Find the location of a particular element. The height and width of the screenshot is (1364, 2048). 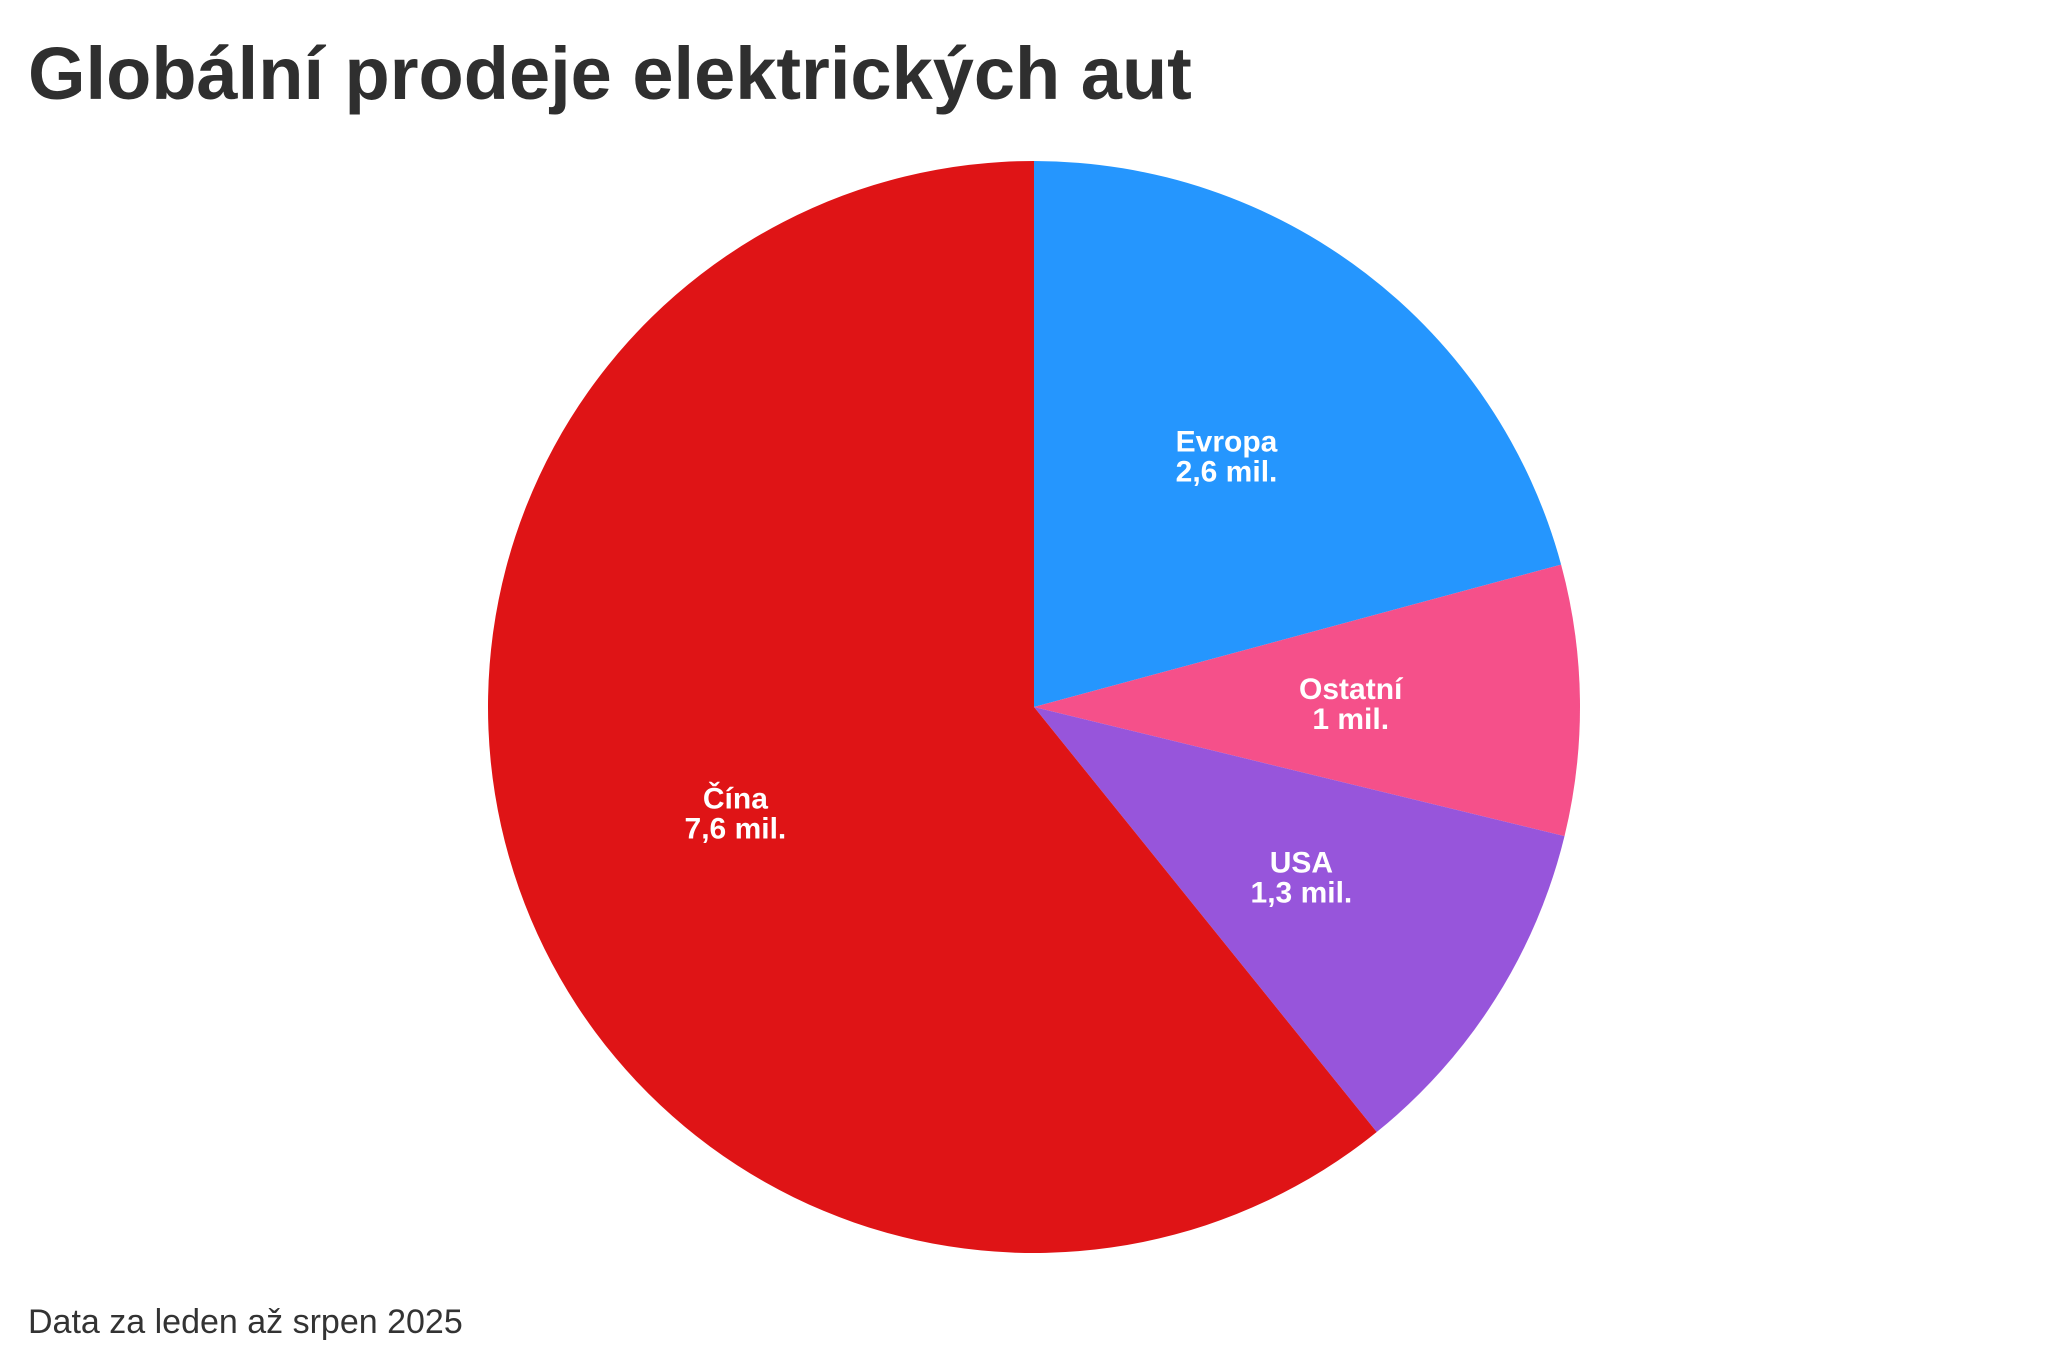

slice-name: Ostatní is located at coordinates (1351, 689).